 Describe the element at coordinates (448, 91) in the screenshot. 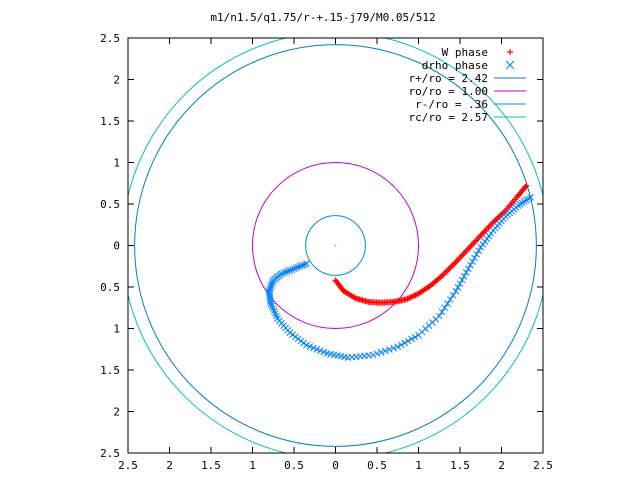

I see `legend-label: ro/ro = 1.00` at that location.